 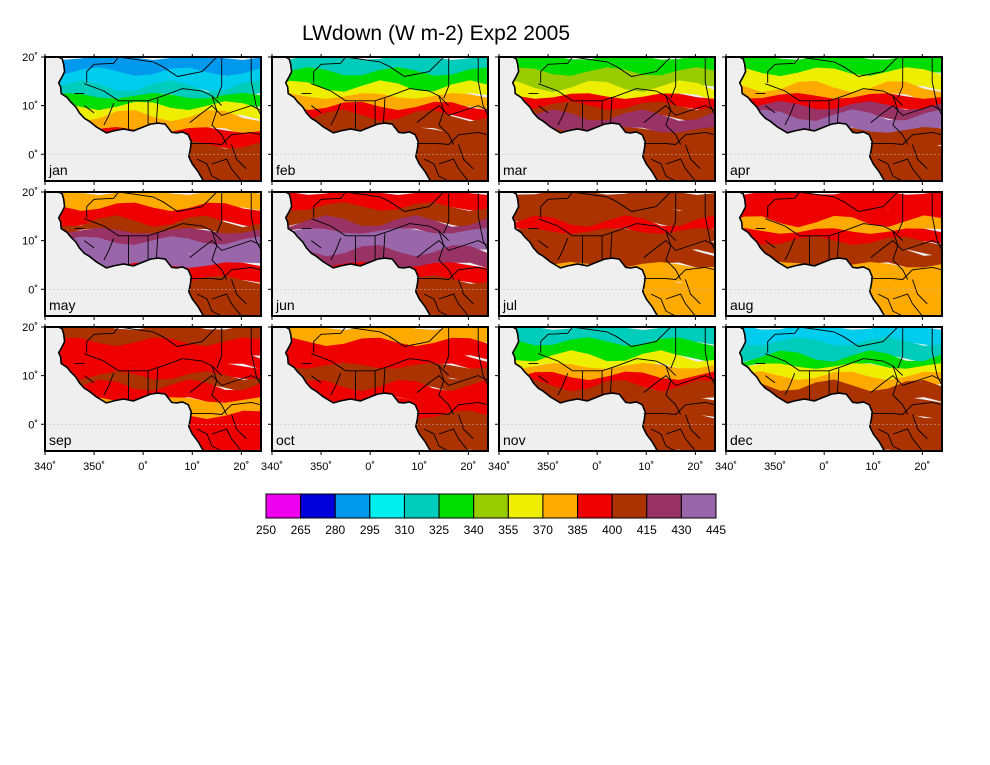 I want to click on colorbar-label: 370, so click(x=543, y=530).